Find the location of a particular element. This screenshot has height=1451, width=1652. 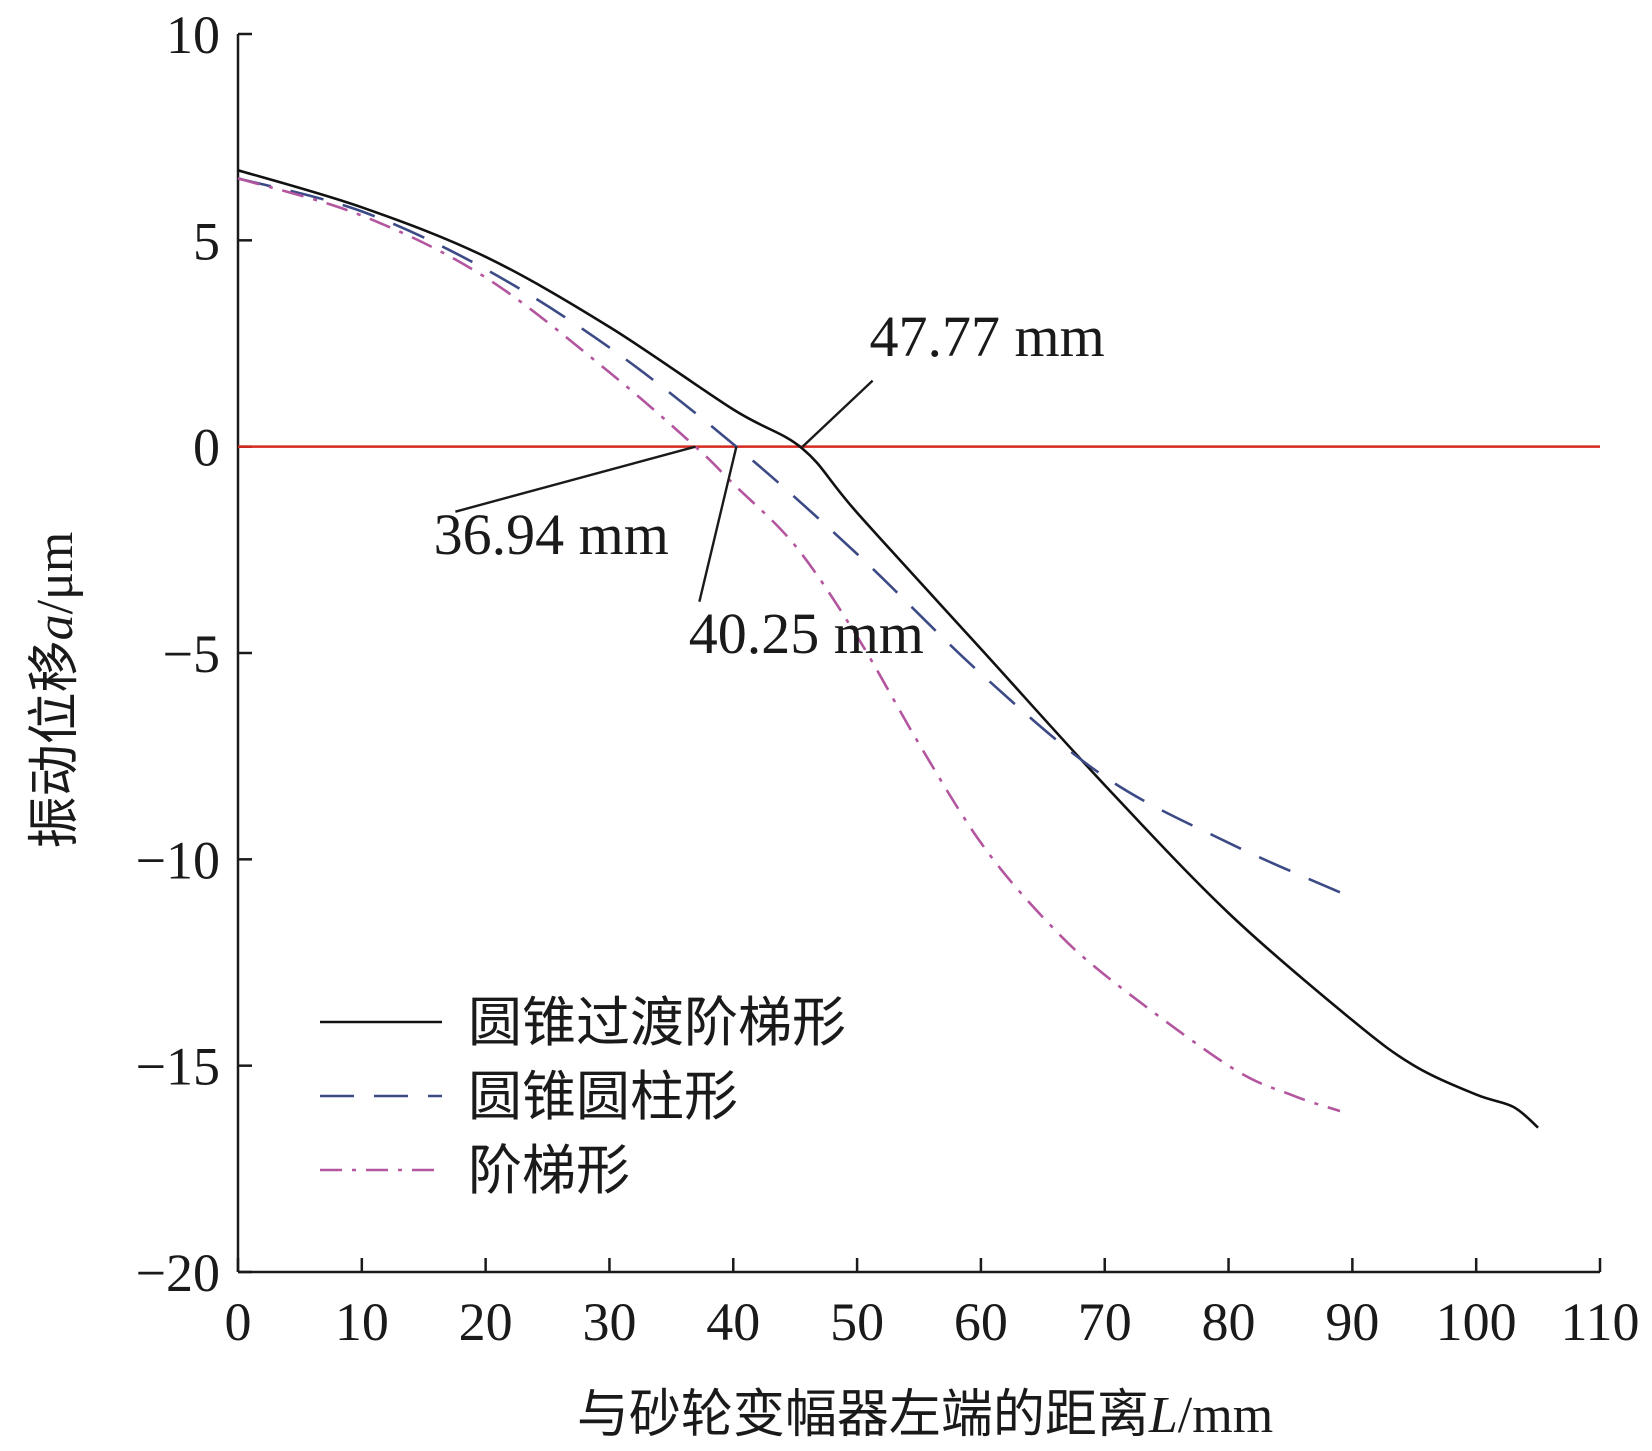

annotation-label: 47.77 mm is located at coordinates (986, 336).